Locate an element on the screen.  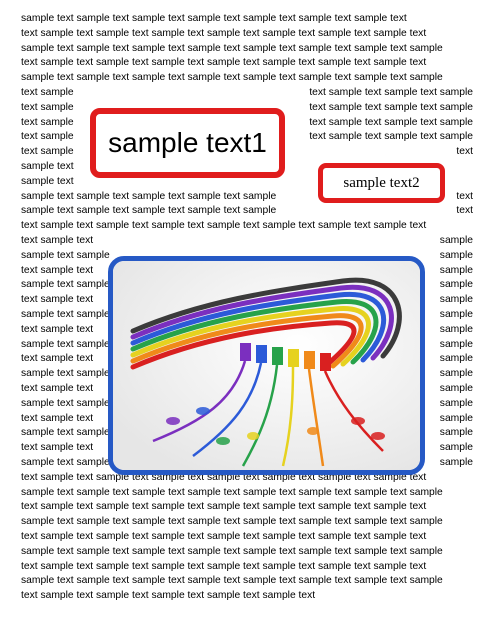
callout-box-large: sample text1 is located at coordinates (187, 143).